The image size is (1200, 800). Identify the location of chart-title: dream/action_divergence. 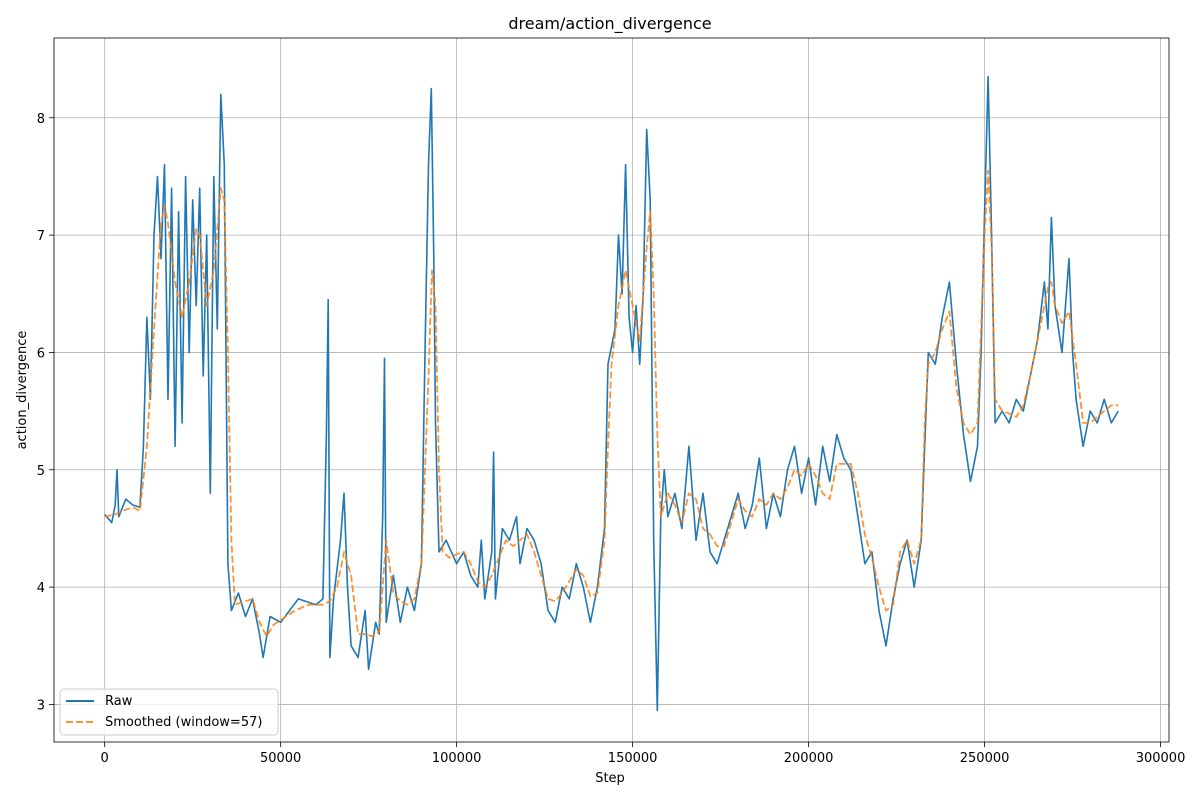
(609, 24).